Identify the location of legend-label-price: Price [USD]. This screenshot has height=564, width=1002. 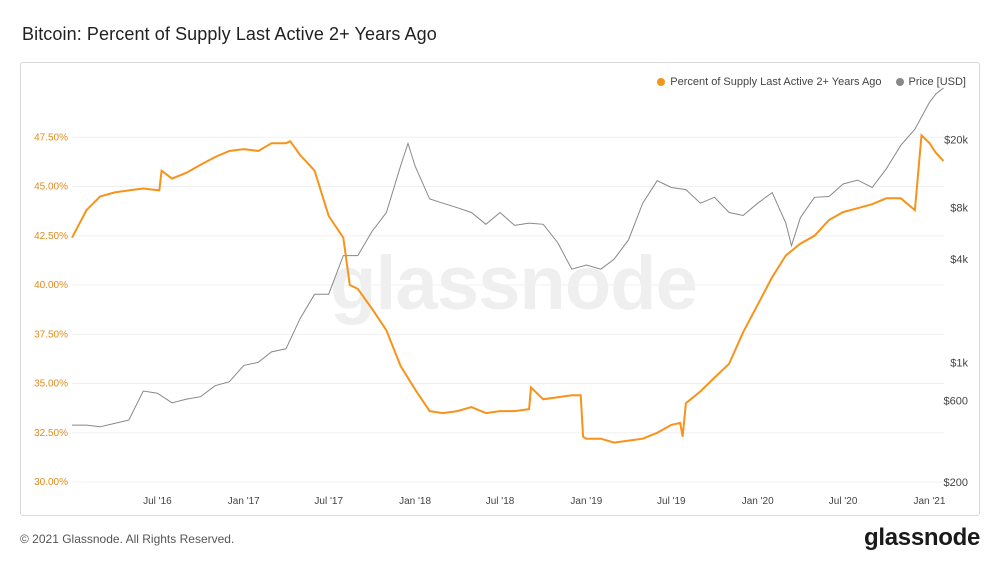
(937, 82).